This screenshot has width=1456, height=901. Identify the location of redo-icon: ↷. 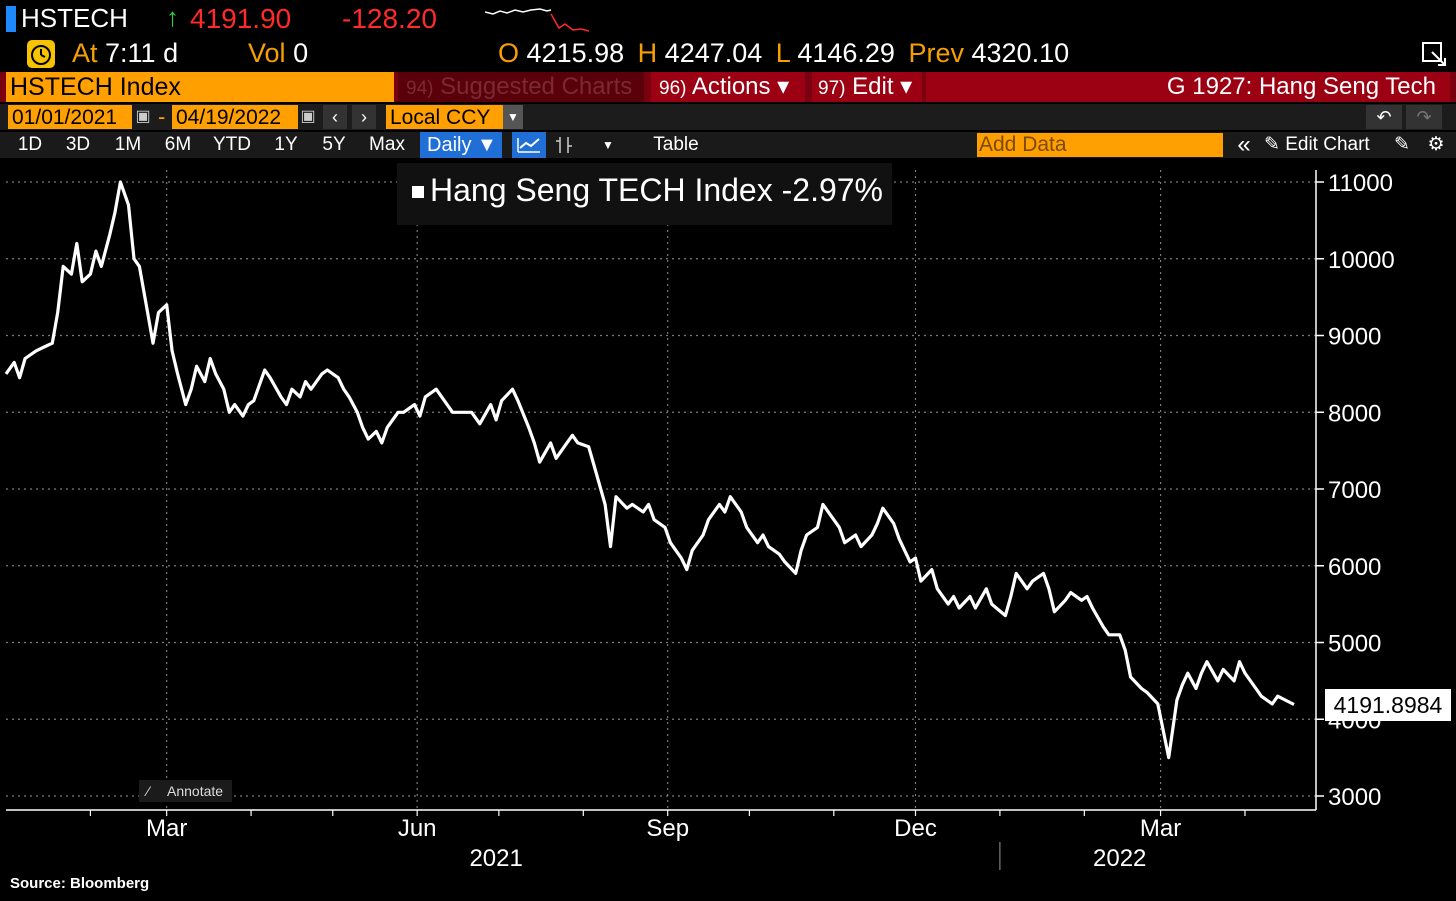
(1424, 117).